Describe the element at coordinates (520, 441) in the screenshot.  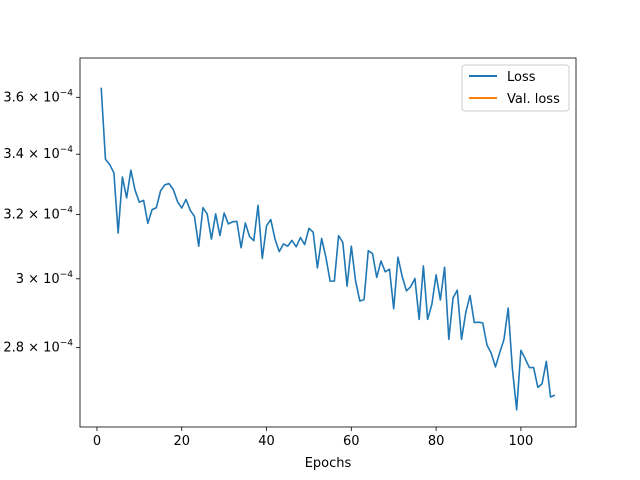
I see `x-tick-label: 100` at that location.